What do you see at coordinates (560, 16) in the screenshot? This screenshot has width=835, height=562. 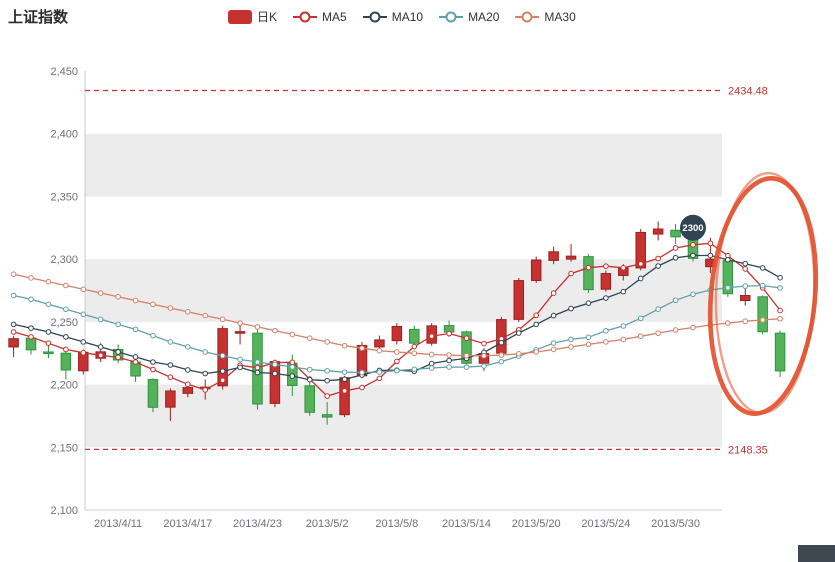 I see `ma30-legend-label: MA30` at bounding box center [560, 16].